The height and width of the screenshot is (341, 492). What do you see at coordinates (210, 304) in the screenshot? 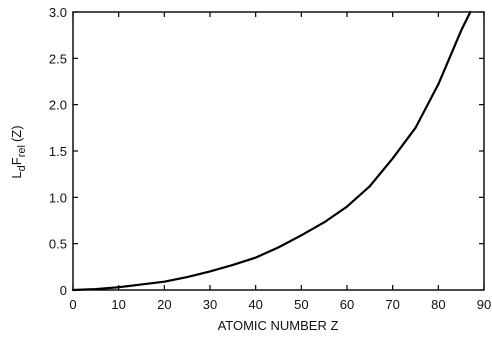
I see `x-tick-label: 30` at bounding box center [210, 304].